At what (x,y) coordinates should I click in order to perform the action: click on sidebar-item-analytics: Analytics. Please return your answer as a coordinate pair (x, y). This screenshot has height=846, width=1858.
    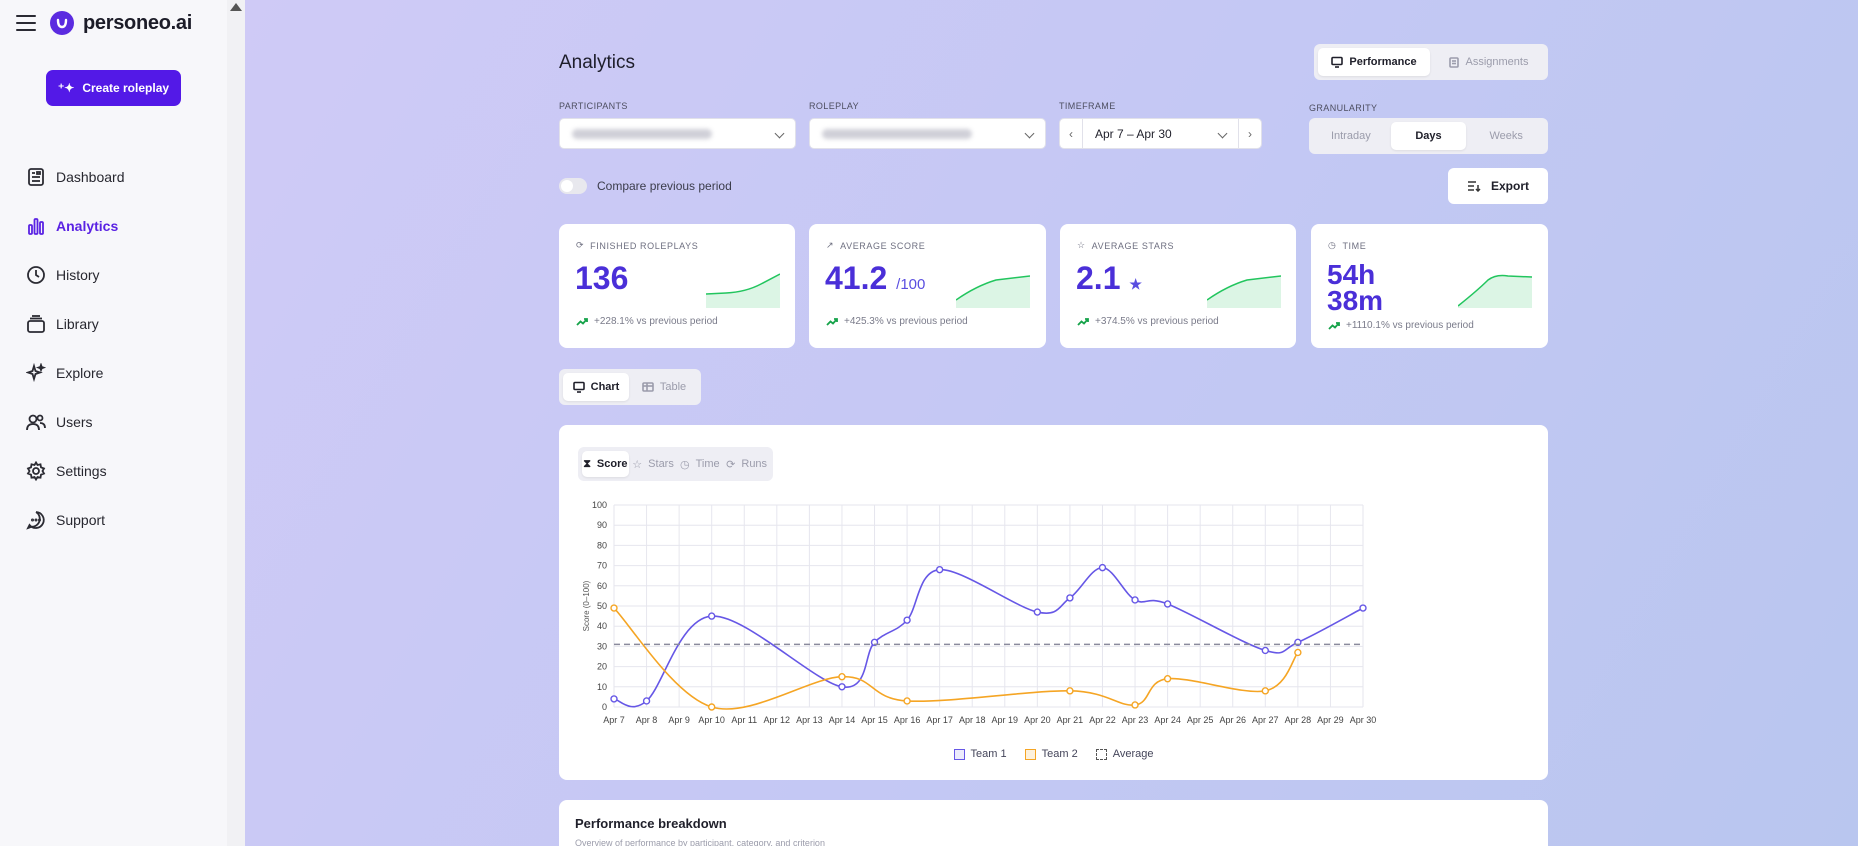
    Looking at the image, I should click on (121, 225).